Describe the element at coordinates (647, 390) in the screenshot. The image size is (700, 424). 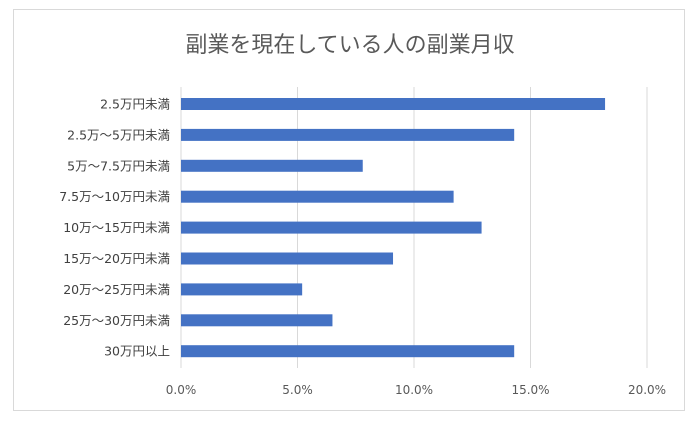
I see `x-tick-label: 20.0%` at that location.